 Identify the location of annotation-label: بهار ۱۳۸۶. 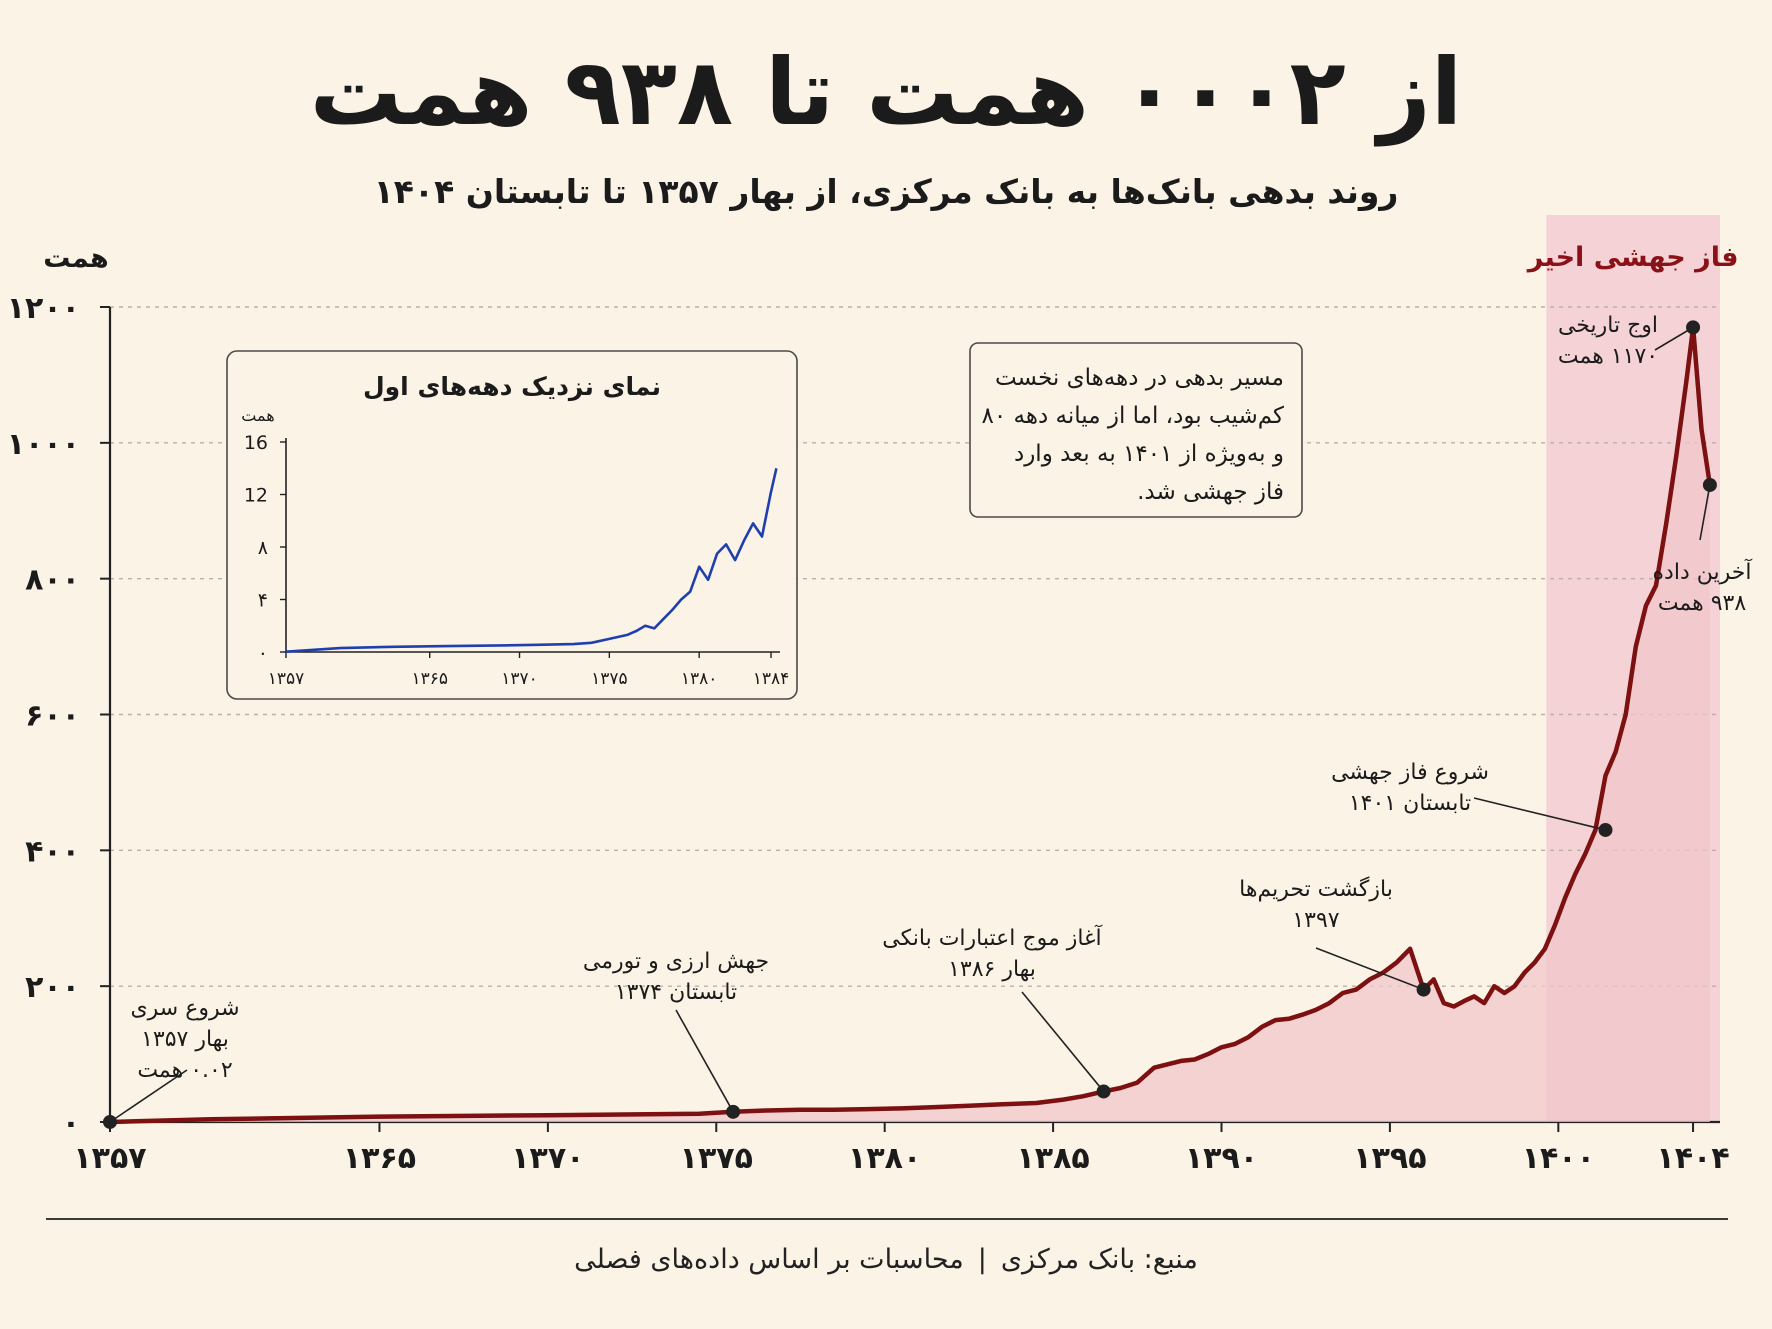
(992, 969).